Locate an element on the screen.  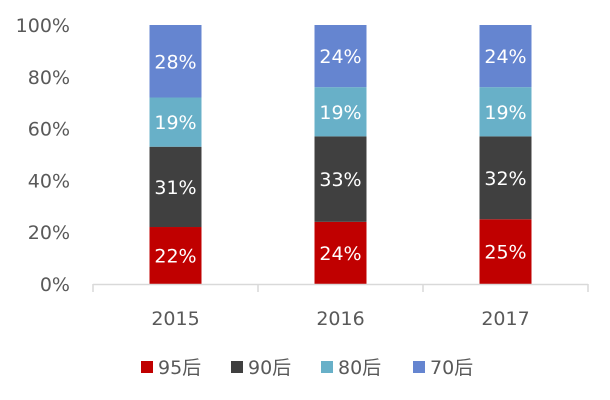
x-tick-label: 2016 is located at coordinates (340, 319).